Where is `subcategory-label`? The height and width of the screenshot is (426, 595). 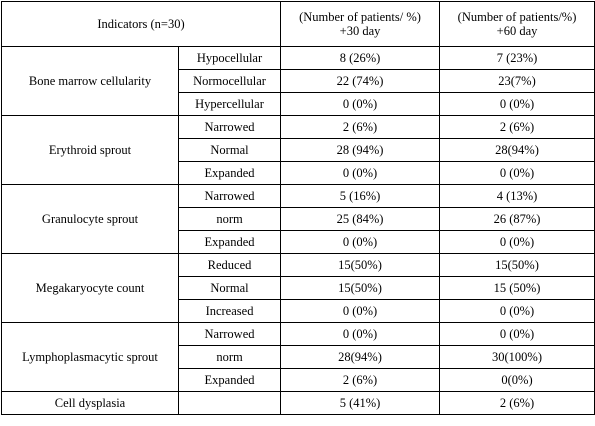
subcategory-label is located at coordinates (229, 403).